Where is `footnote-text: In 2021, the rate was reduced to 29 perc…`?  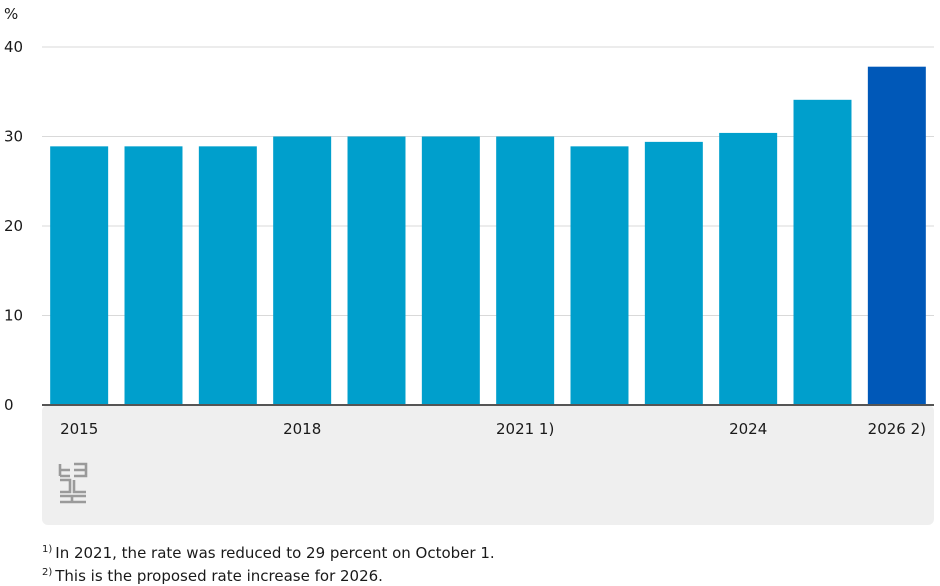
footnote-text: In 2021, the rate was reduced to 29 perc… is located at coordinates (275, 553).